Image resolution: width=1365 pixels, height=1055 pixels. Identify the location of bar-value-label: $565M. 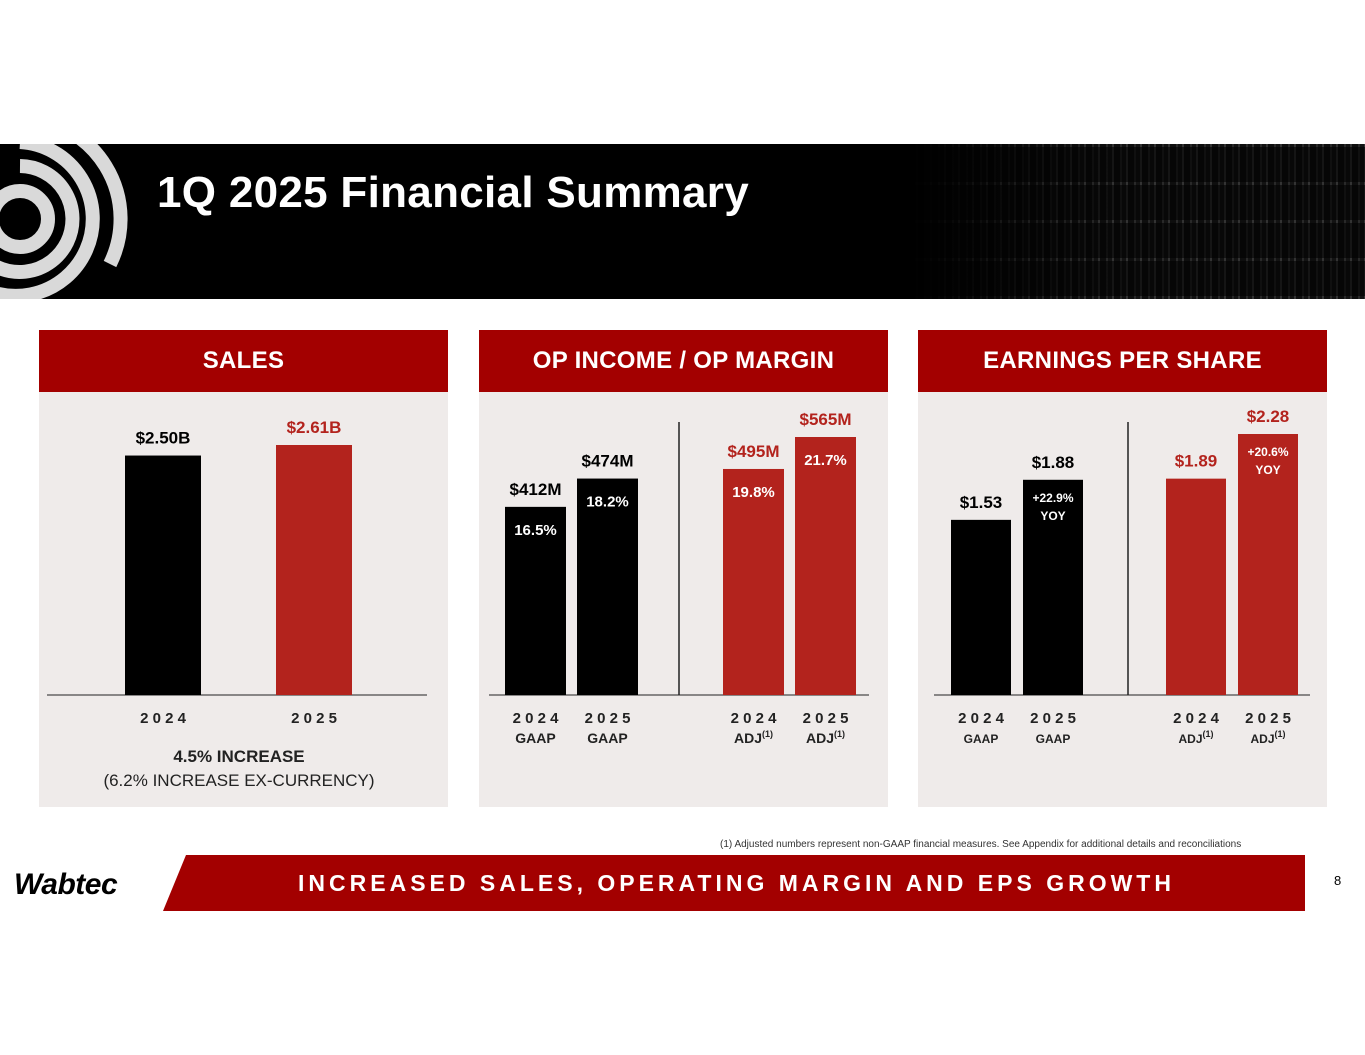
(826, 419).